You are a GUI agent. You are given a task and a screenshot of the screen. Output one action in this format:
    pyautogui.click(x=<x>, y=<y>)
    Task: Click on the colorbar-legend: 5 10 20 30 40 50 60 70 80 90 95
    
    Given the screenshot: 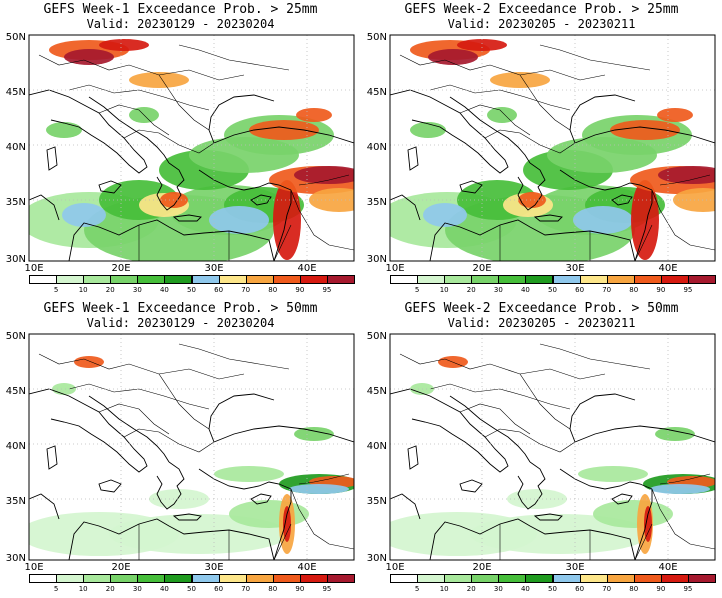 What is the action you would take?
    pyautogui.click(x=192, y=585)
    